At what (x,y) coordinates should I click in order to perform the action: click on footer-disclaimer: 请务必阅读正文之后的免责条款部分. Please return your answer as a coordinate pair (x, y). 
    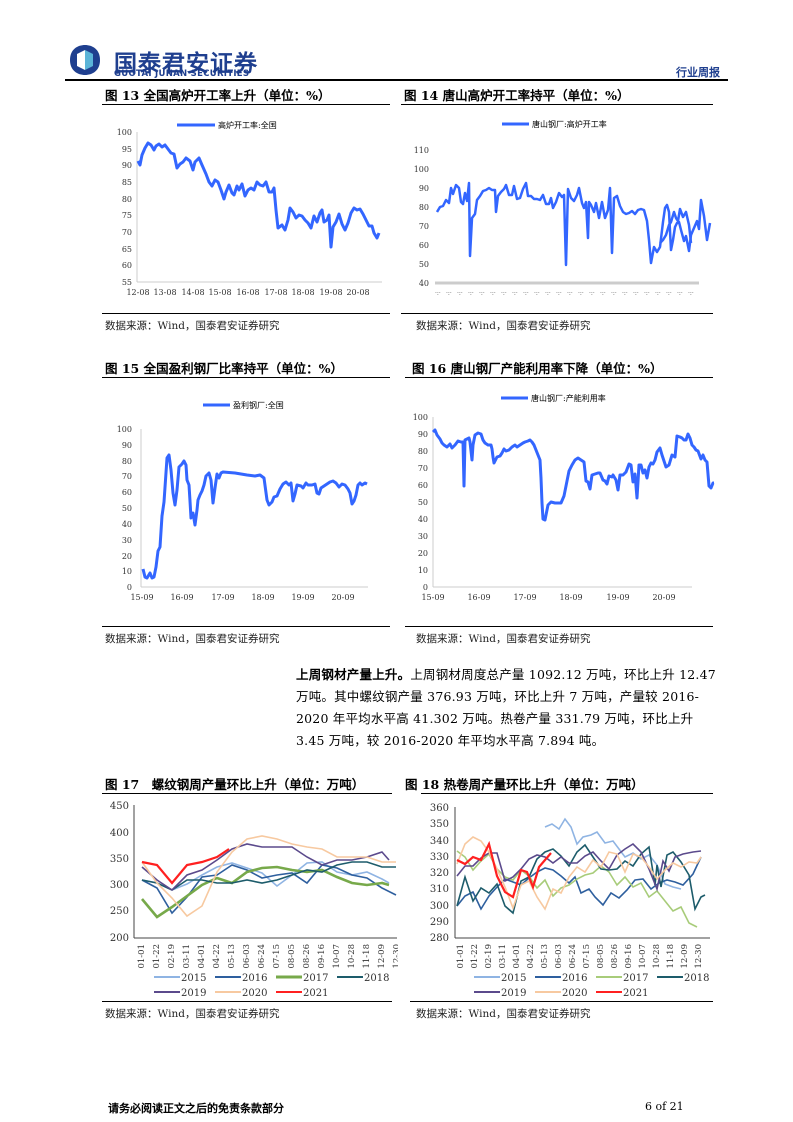
    Looking at the image, I should click on (196, 1108).